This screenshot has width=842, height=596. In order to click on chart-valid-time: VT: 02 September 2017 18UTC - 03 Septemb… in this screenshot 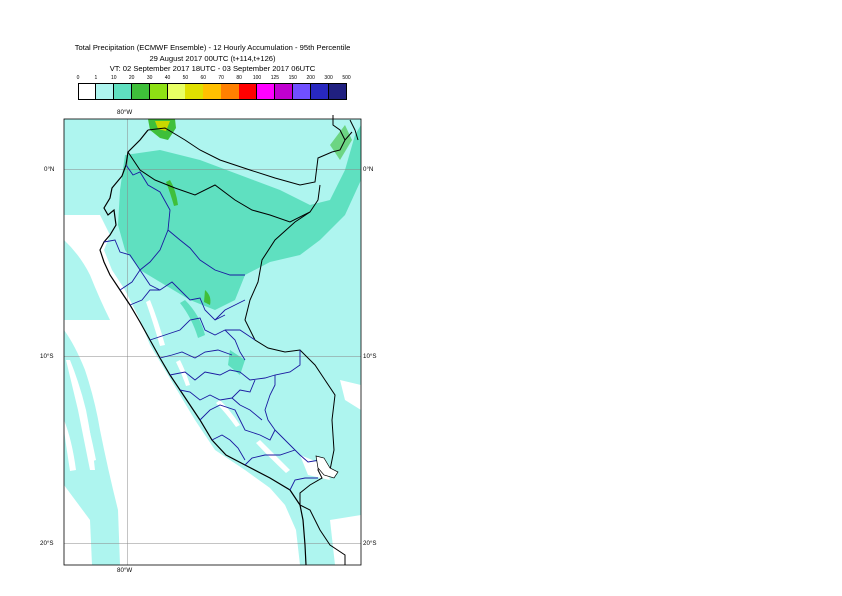, I will do `click(212, 68)`.